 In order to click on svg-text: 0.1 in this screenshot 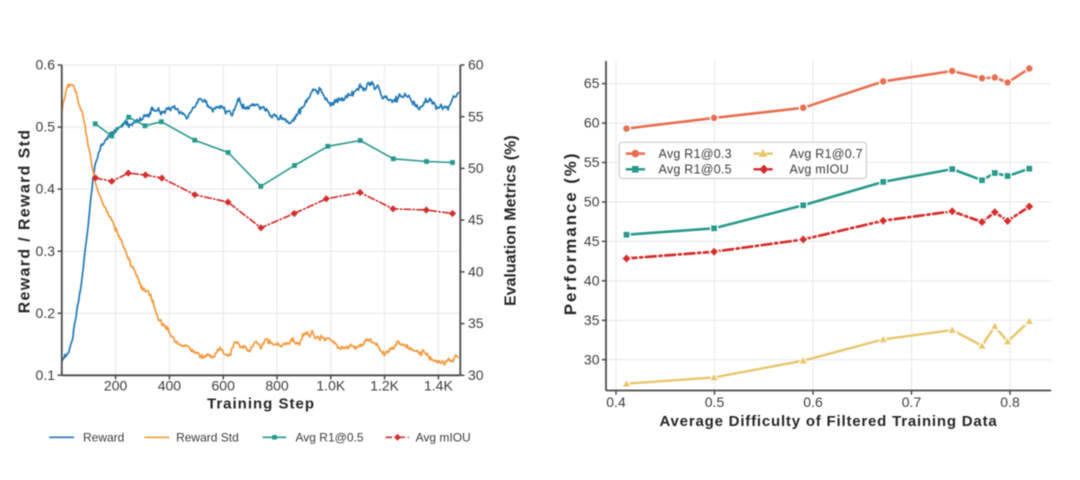, I will do `click(46, 375)`.